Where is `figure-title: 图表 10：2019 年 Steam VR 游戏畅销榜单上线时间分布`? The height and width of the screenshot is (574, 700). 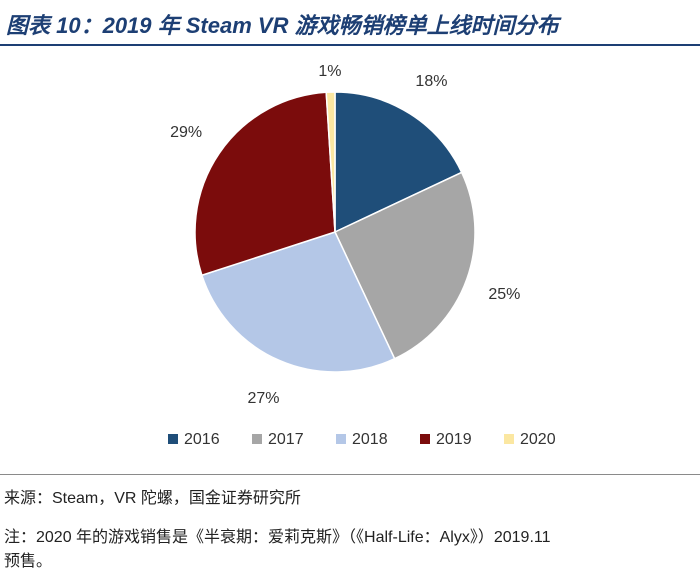
figure-title: 图表 10：2019 年 Steam VR 游戏畅销榜单上线时间分布 is located at coordinates (282, 25).